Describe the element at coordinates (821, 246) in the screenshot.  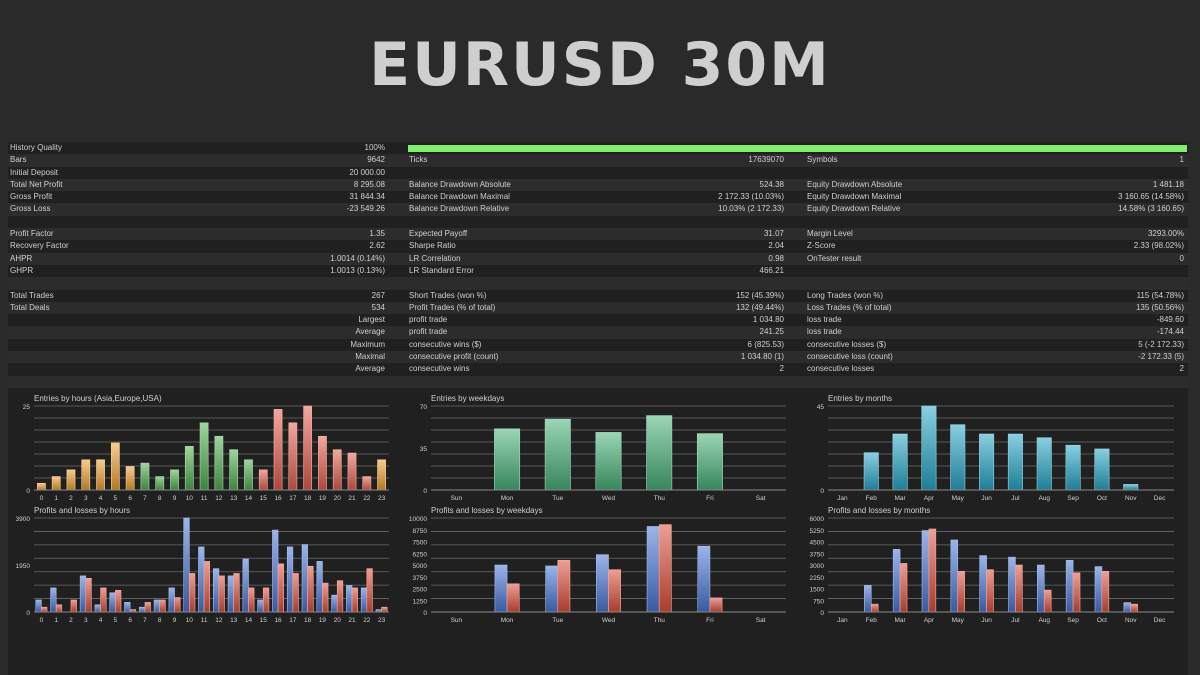
I see `metric-label: Z-Score` at that location.